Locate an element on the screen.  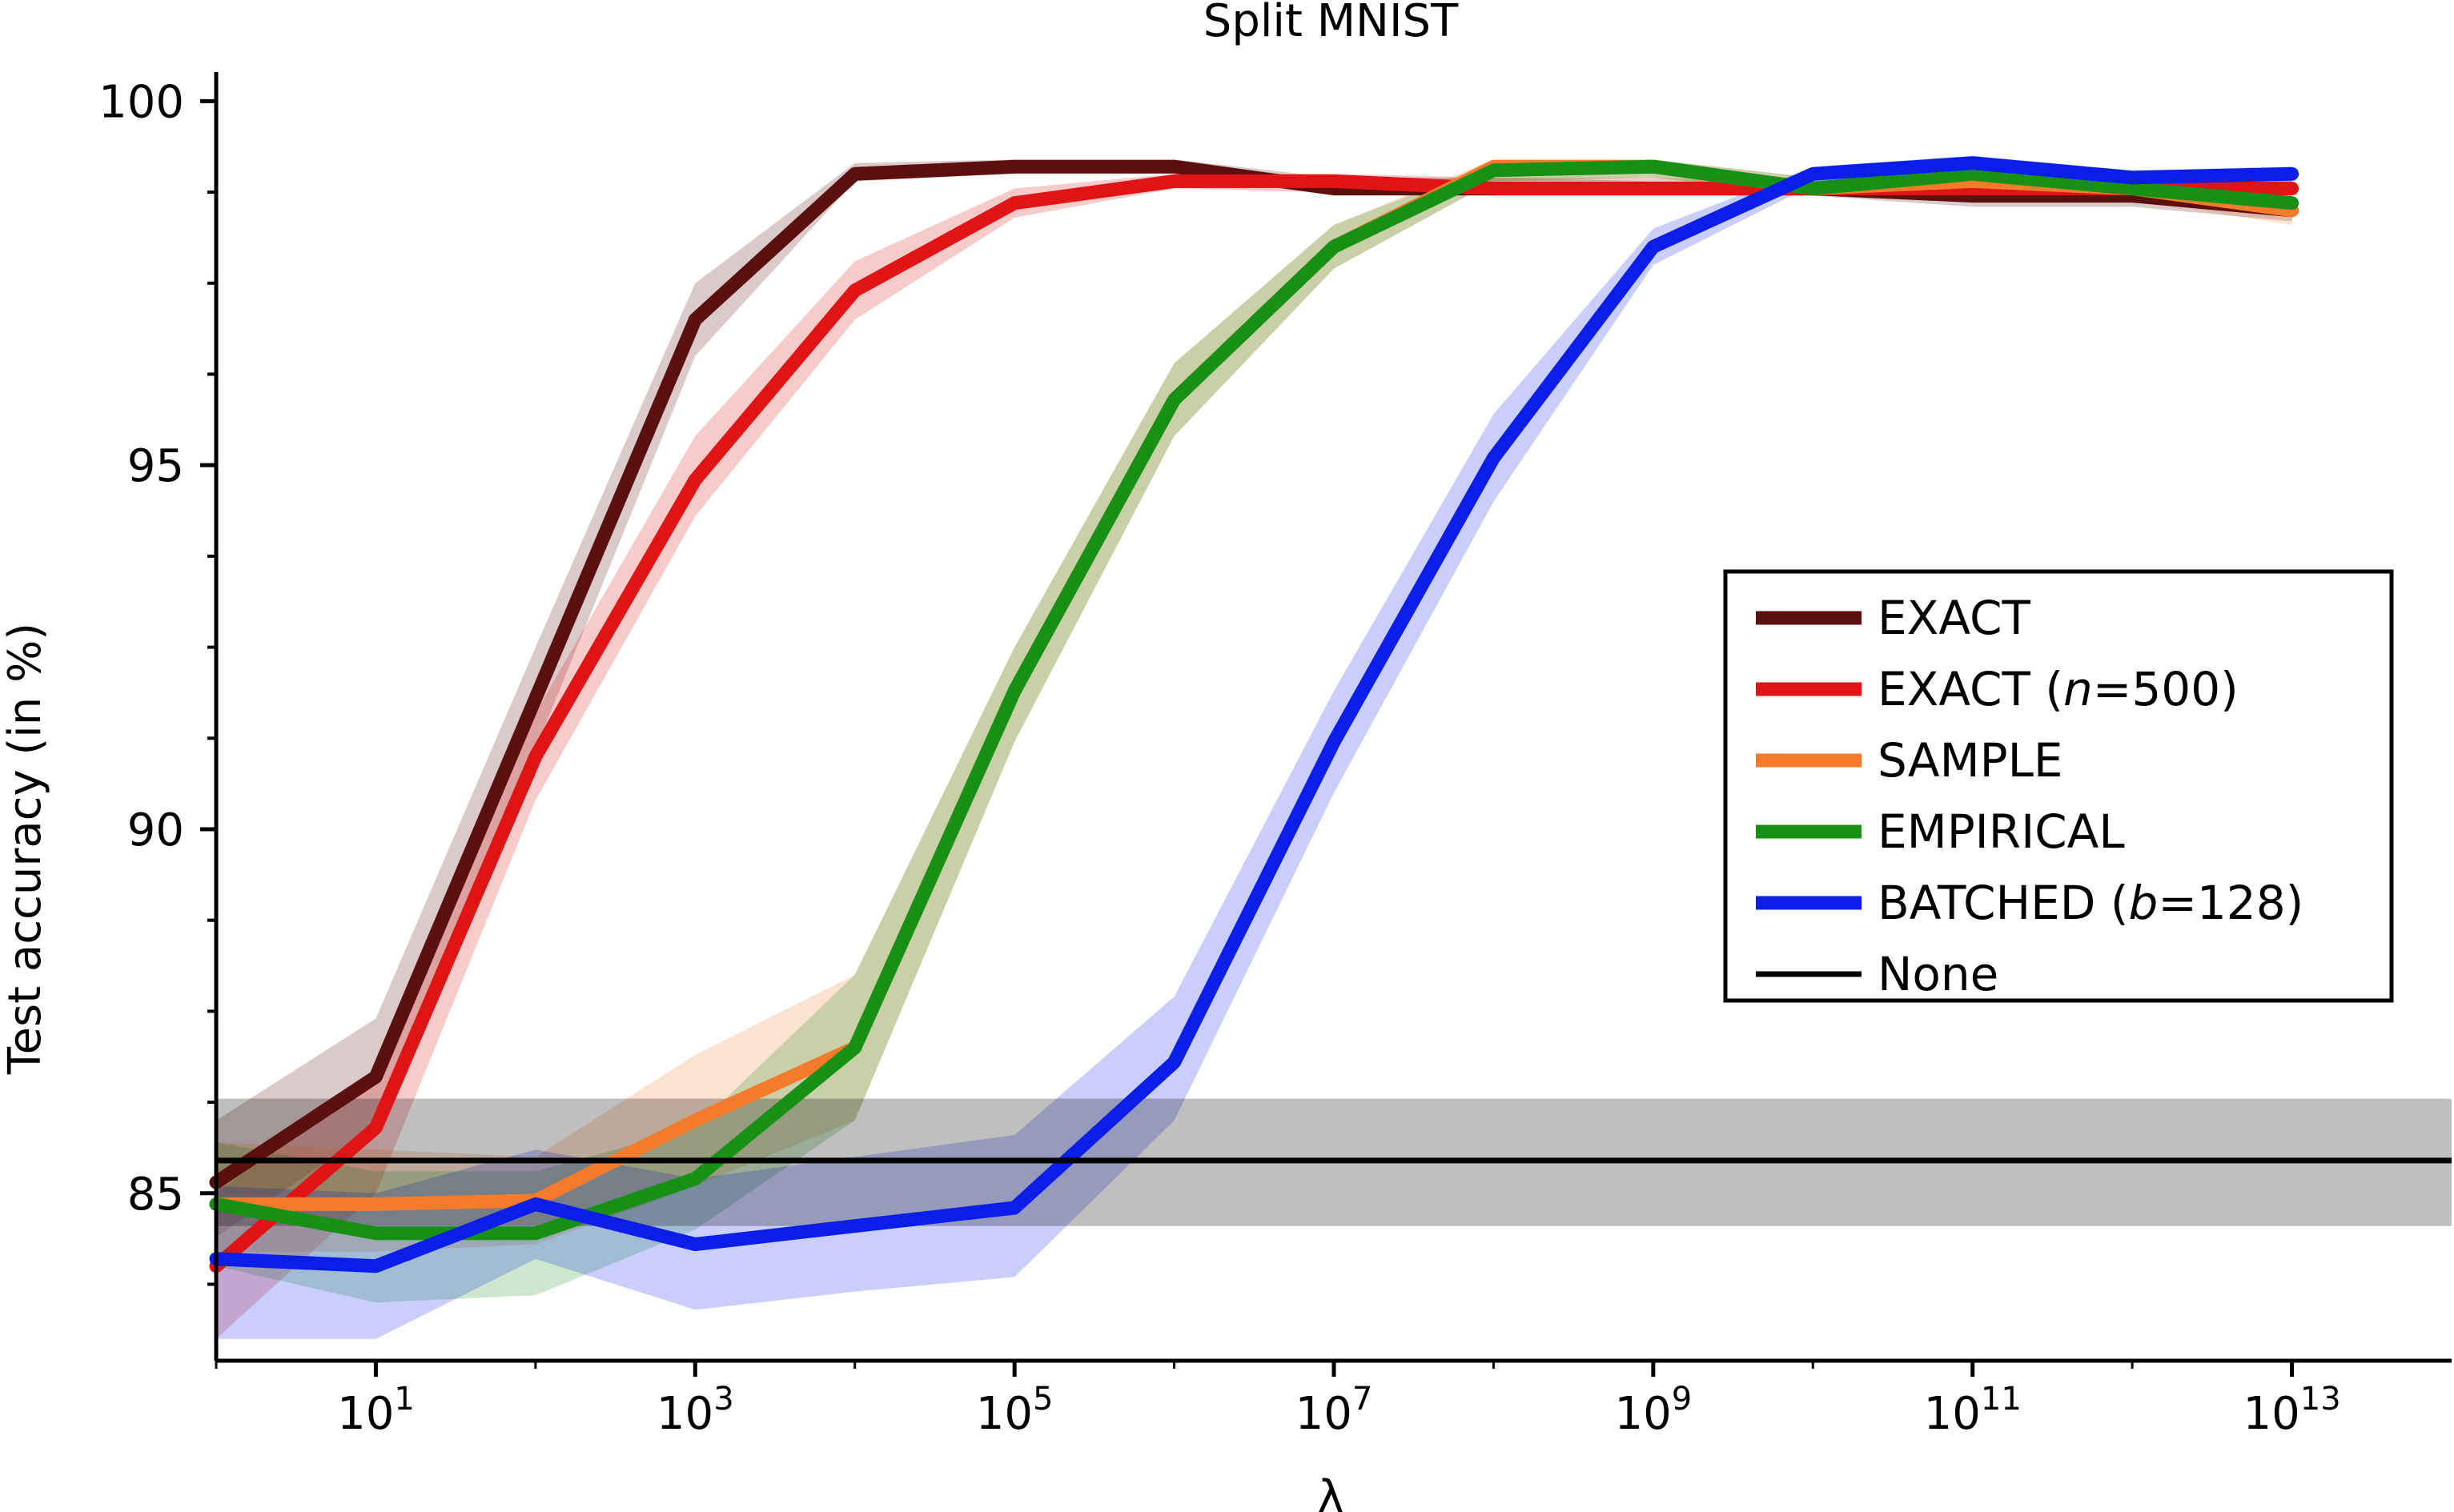
x-axis-label: λ is located at coordinates (1330, 1491).